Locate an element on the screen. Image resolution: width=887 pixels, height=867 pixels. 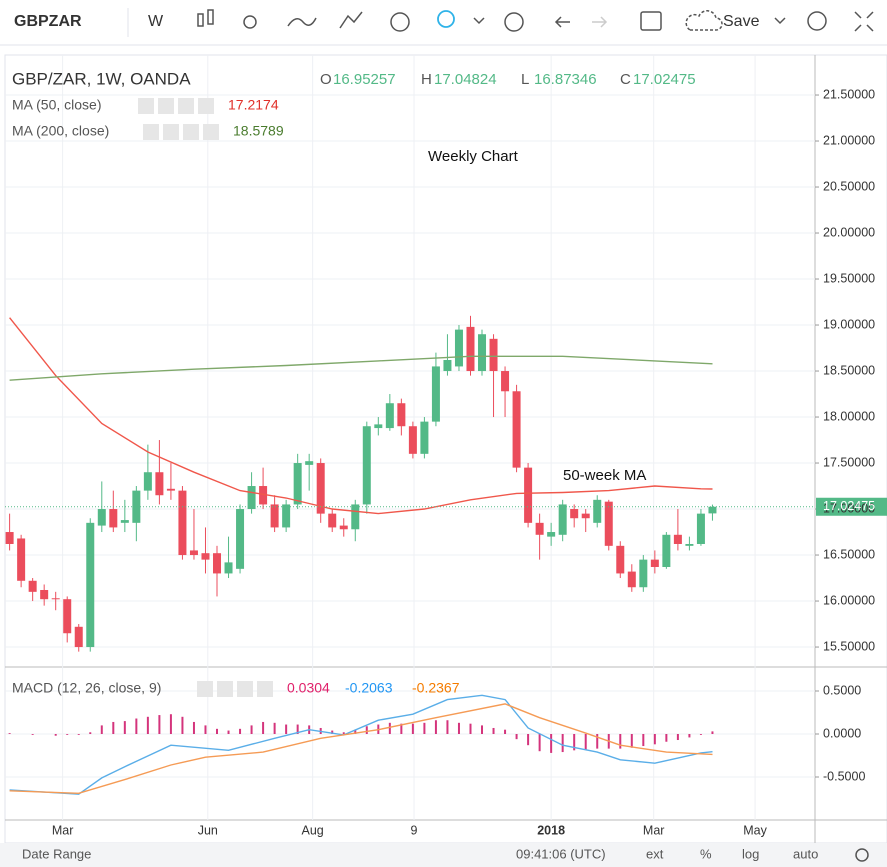
y-tick-label: 0.0000 is located at coordinates (842, 733).